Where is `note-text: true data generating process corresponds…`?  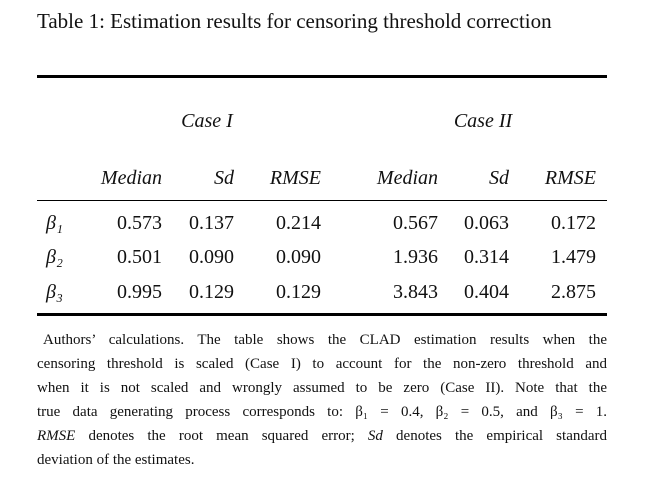 note-text: true data generating process corresponds… is located at coordinates (322, 412).